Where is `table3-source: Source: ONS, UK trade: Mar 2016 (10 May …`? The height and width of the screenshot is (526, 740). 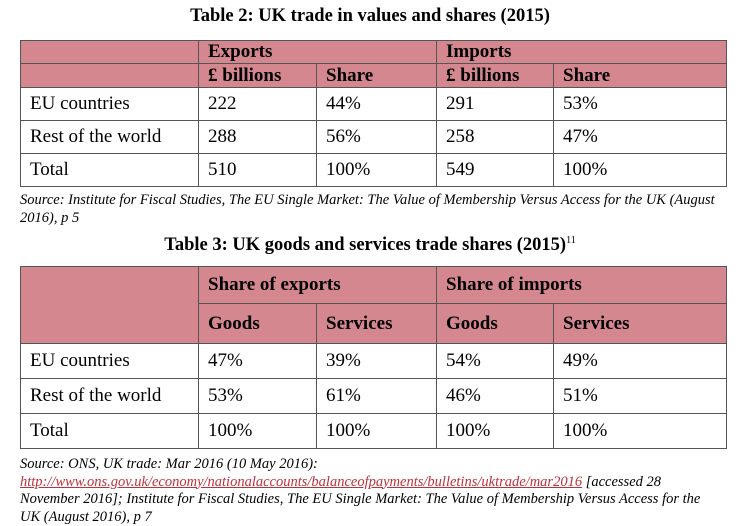 table3-source: Source: ONS, UK trade: Mar 2016 (10 May … is located at coordinates (370, 491).